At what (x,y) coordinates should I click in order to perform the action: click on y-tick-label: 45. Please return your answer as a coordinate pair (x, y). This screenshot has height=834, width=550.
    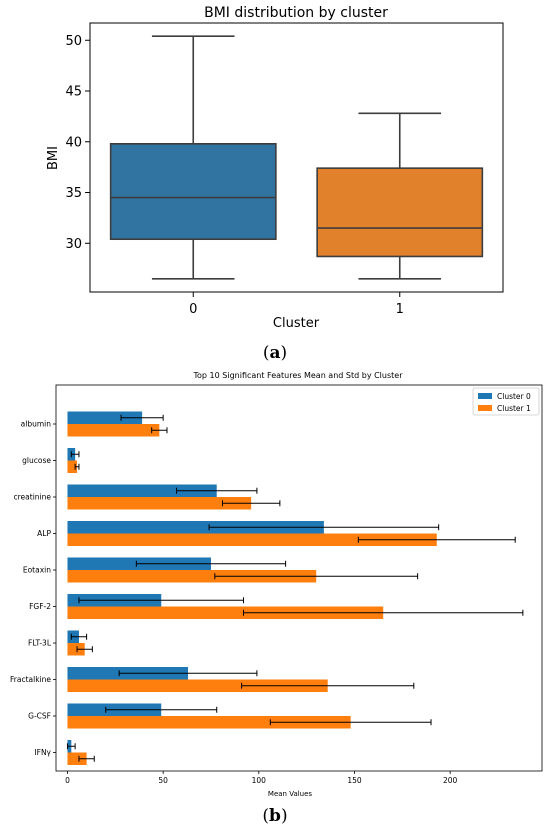
    Looking at the image, I should click on (73, 92).